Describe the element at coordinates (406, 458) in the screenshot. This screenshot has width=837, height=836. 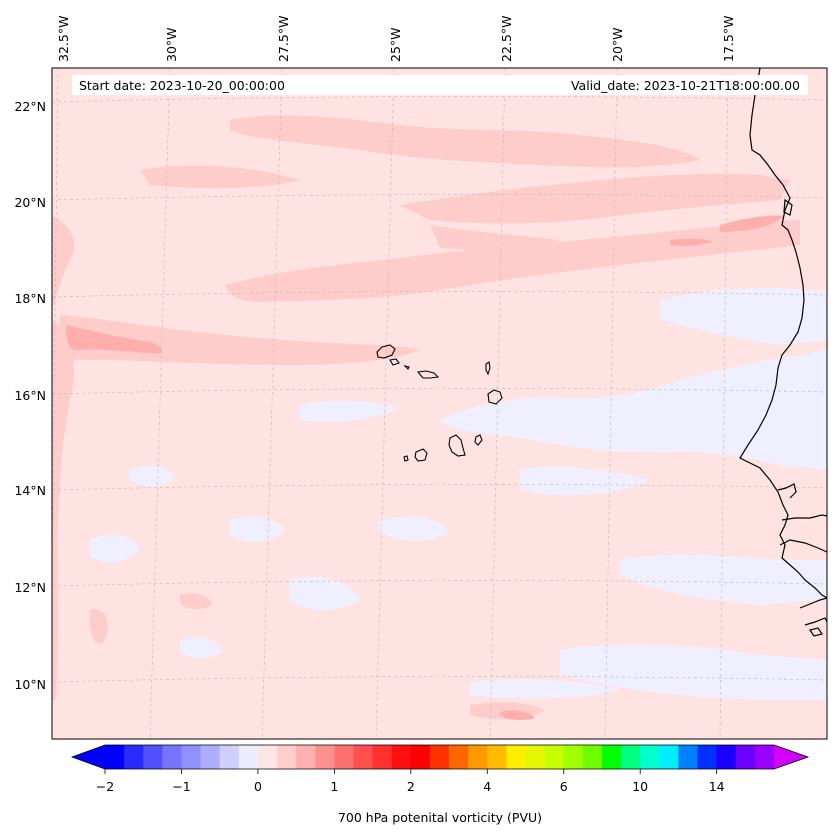
I see `brava-island` at that location.